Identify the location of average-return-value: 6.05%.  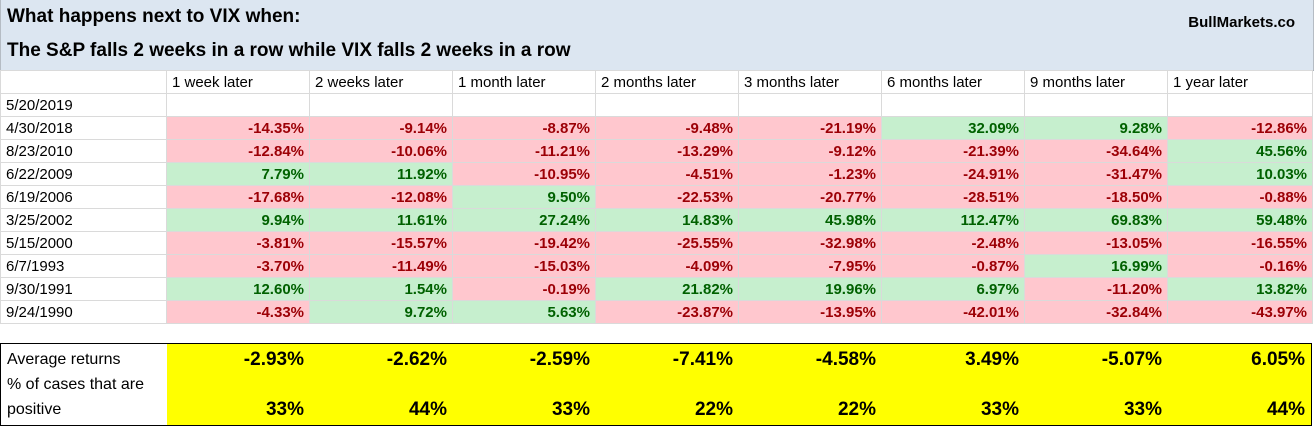
(1278, 359).